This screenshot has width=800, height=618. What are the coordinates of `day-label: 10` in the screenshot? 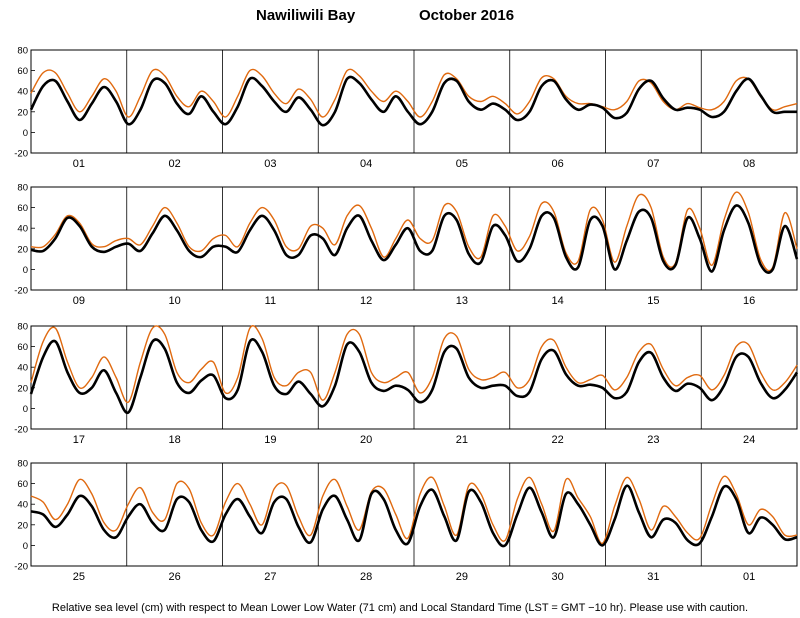 It's located at (175, 301).